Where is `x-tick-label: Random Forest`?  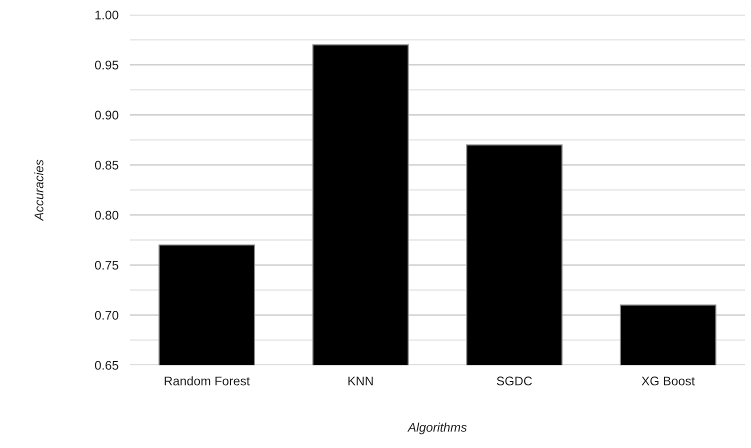 x-tick-label: Random Forest is located at coordinates (207, 381).